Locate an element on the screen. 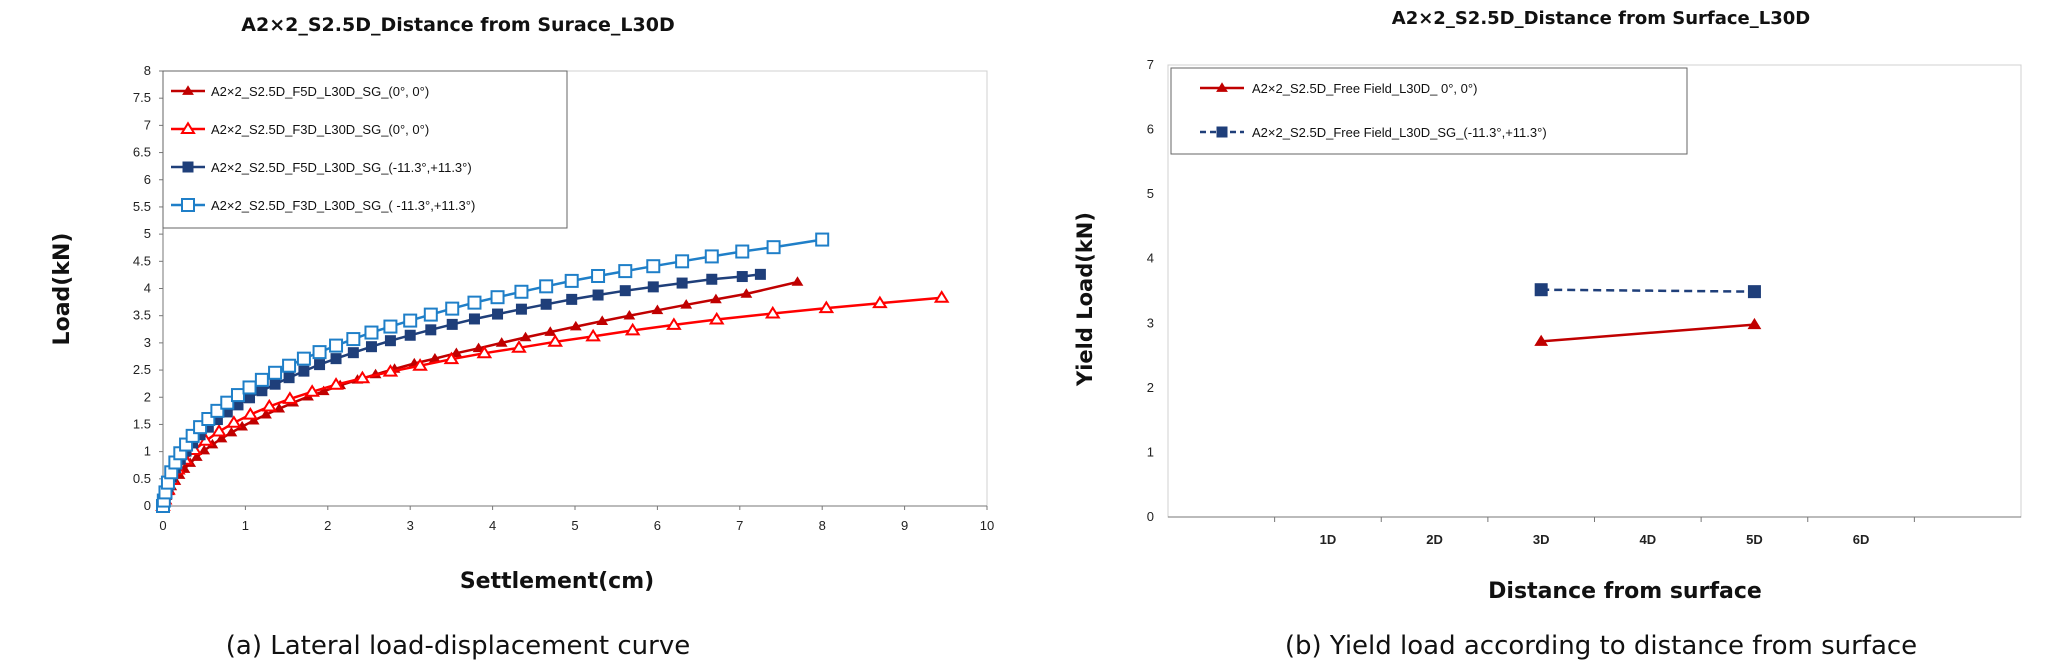 Image resolution: width=2067 pixels, height=666 pixels. chart-a-x-tick-label: 5 is located at coordinates (574, 525).